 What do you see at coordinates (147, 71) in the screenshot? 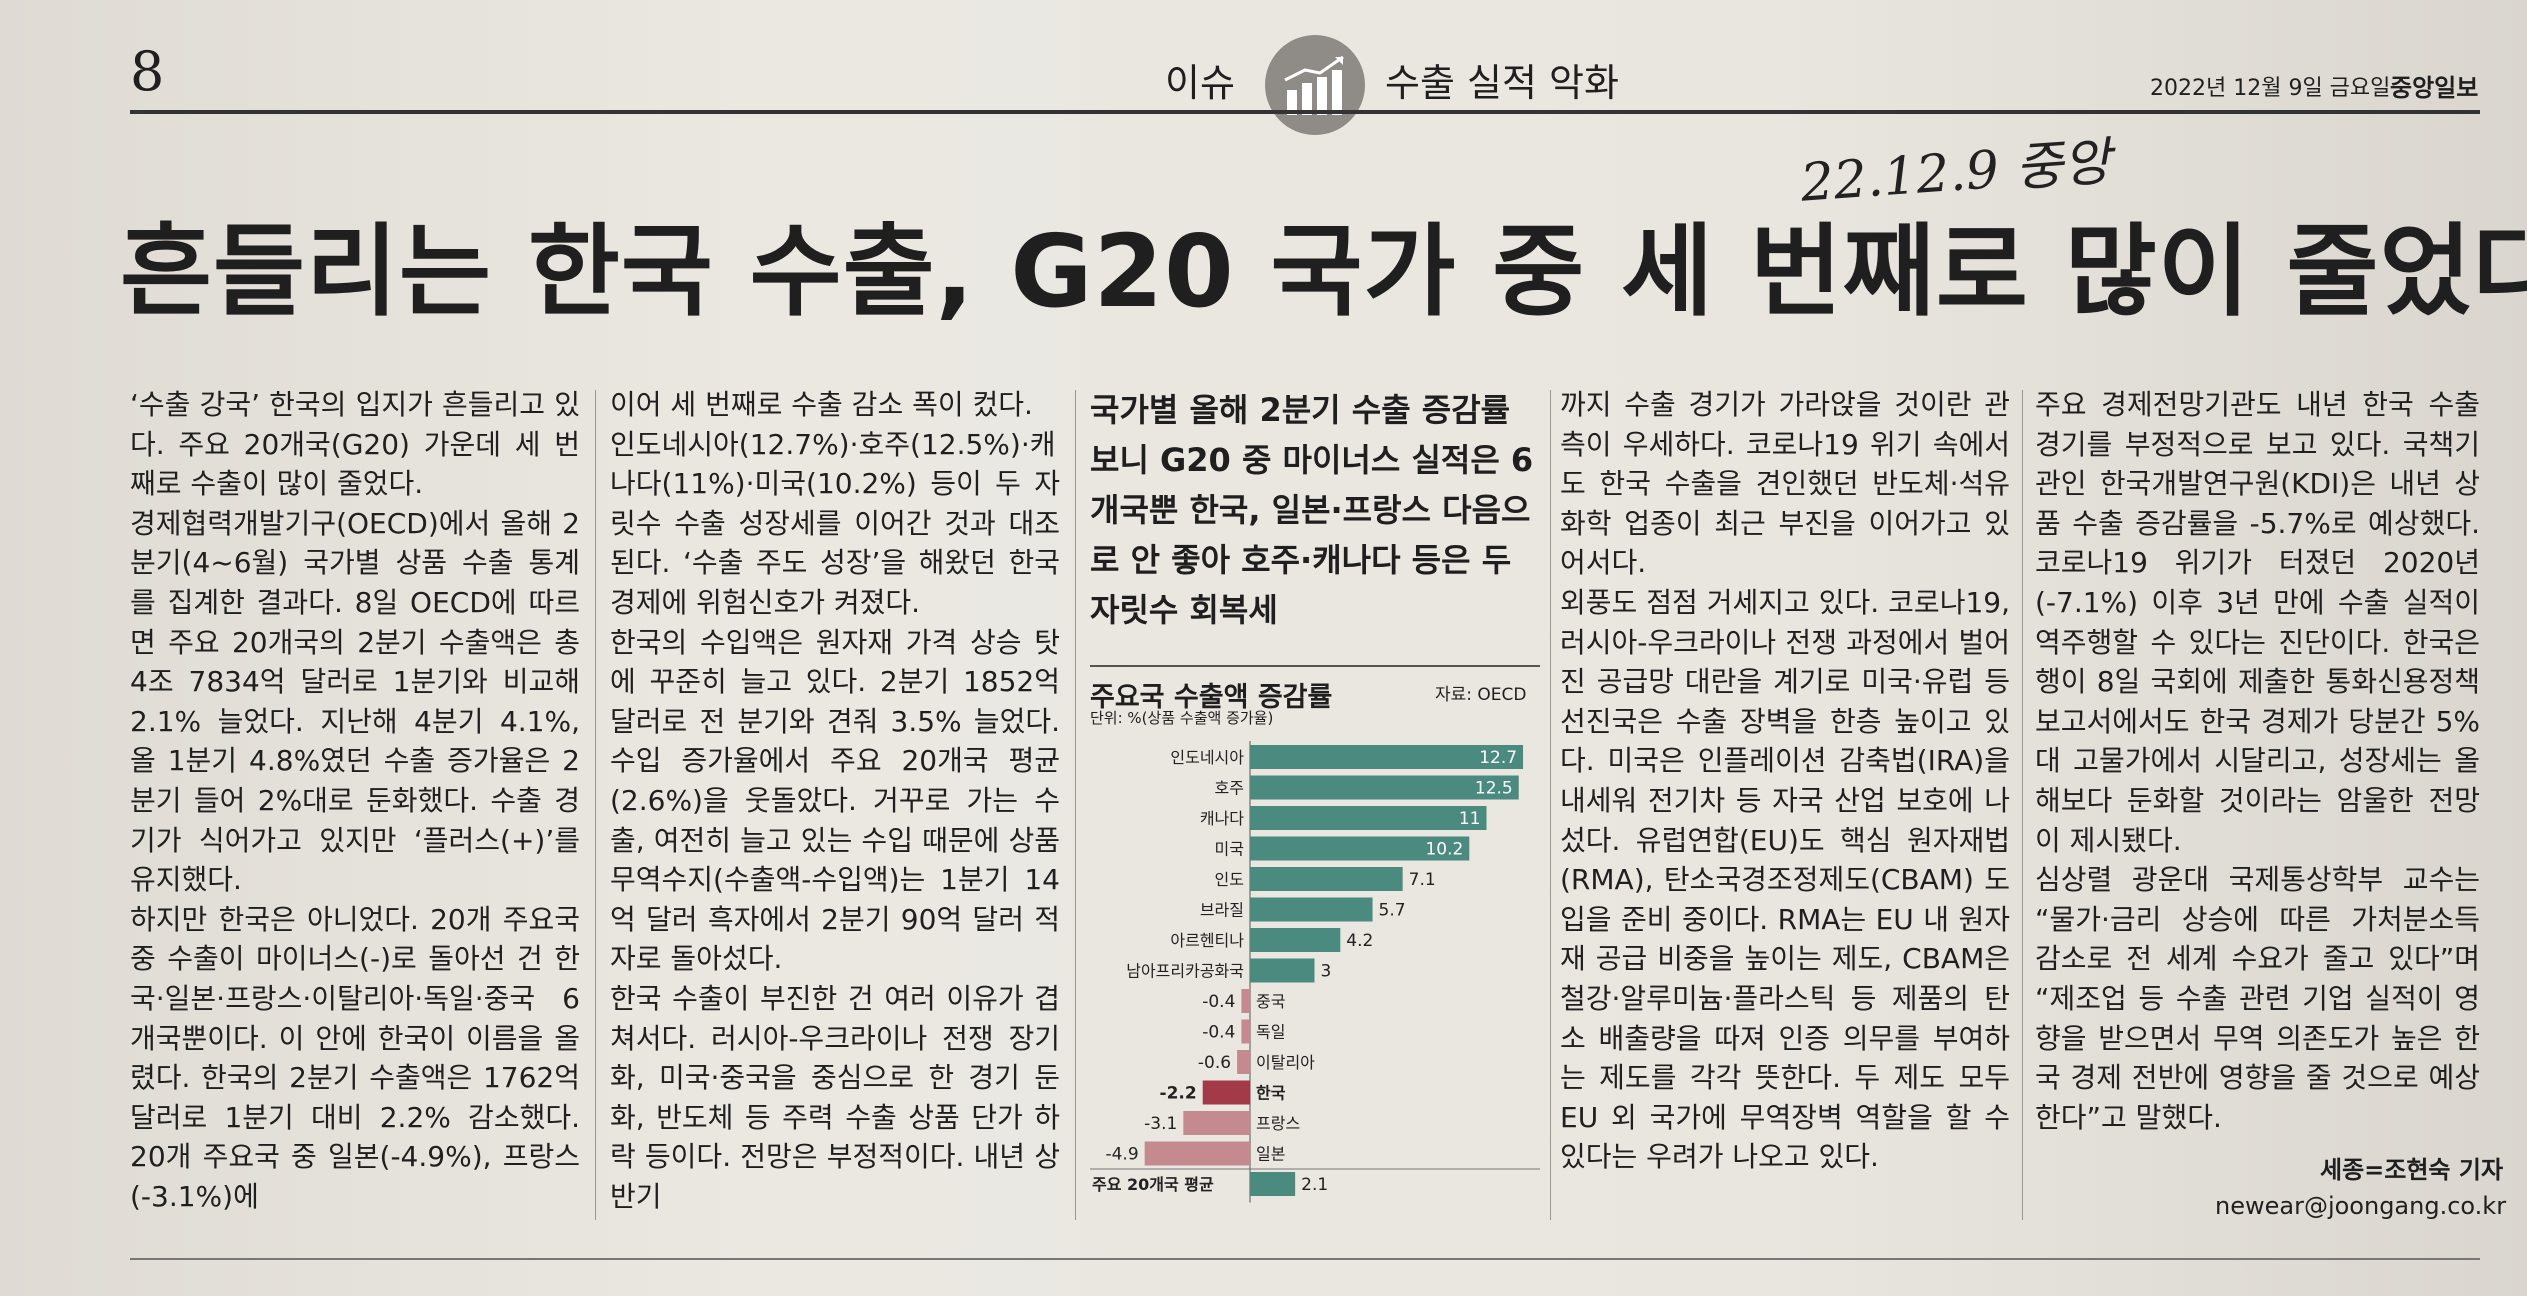
I see `page-number: 8` at bounding box center [147, 71].